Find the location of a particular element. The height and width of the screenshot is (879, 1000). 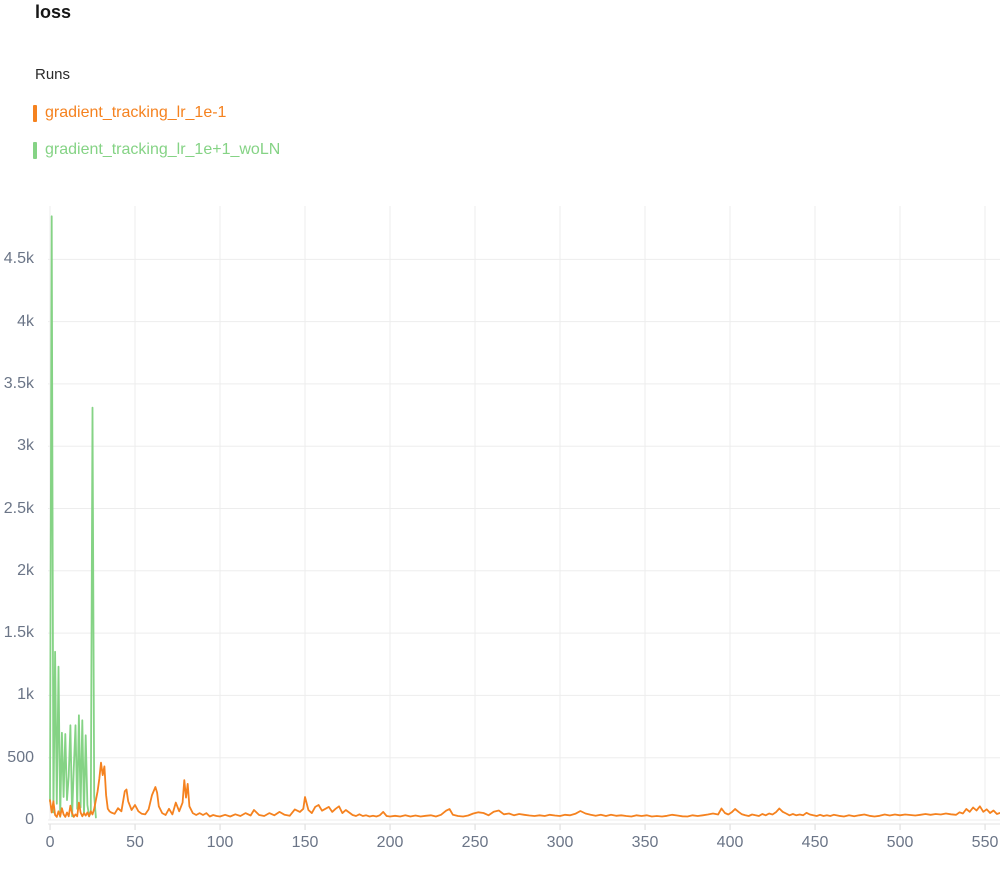

y-axis-tick-label: 4k is located at coordinates (25, 321).